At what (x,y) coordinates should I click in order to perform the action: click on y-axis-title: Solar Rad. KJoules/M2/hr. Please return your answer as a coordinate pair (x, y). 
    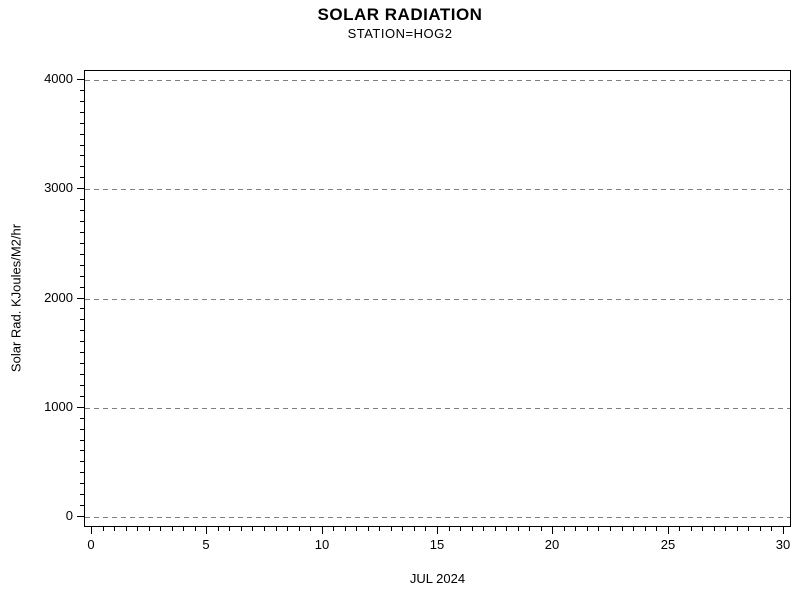
    Looking at the image, I should click on (16, 298).